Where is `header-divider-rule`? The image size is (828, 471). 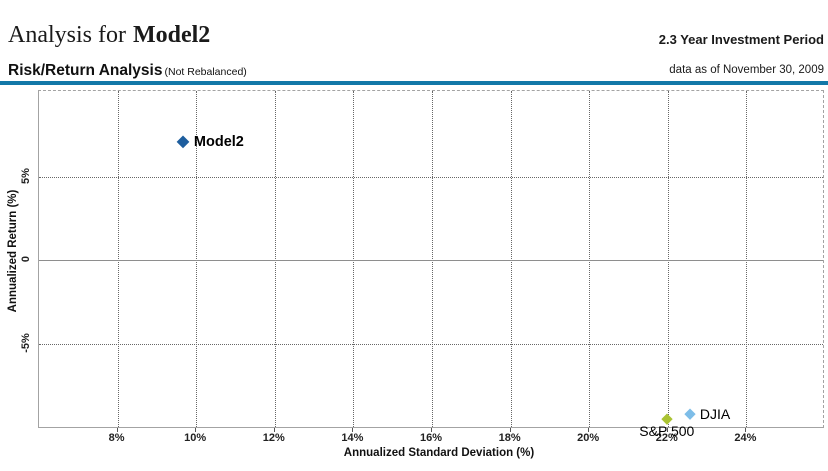 header-divider-rule is located at coordinates (414, 83).